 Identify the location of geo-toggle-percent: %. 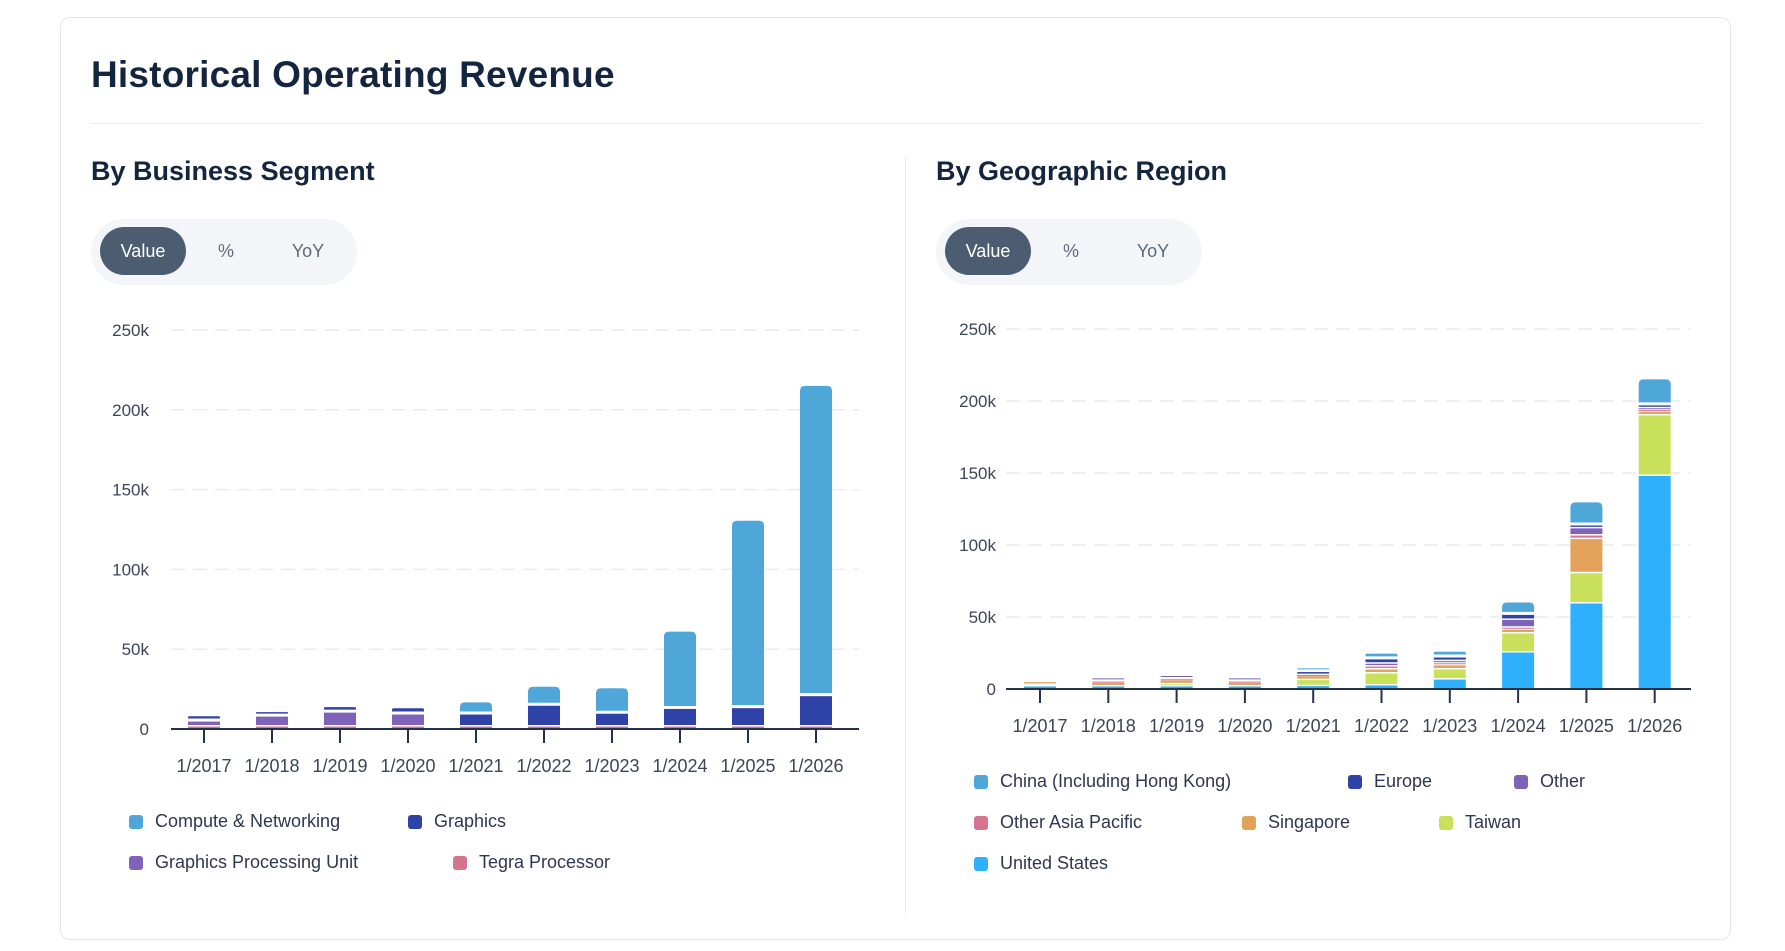
(1070, 250).